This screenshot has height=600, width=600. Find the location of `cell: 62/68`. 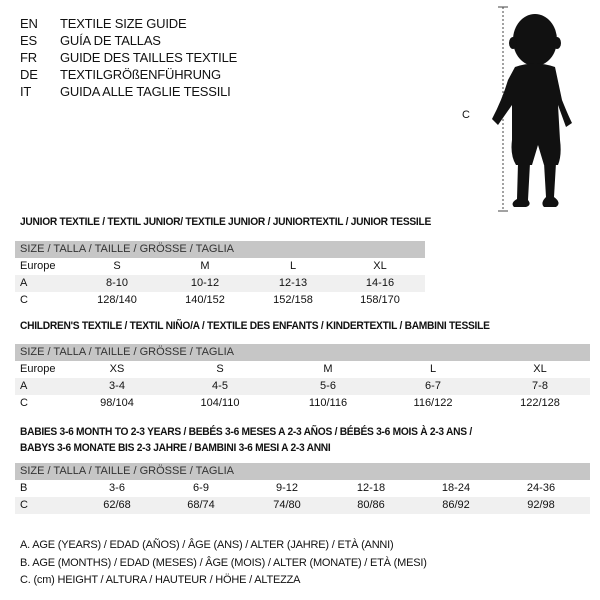

cell: 62/68 is located at coordinates (117, 505).